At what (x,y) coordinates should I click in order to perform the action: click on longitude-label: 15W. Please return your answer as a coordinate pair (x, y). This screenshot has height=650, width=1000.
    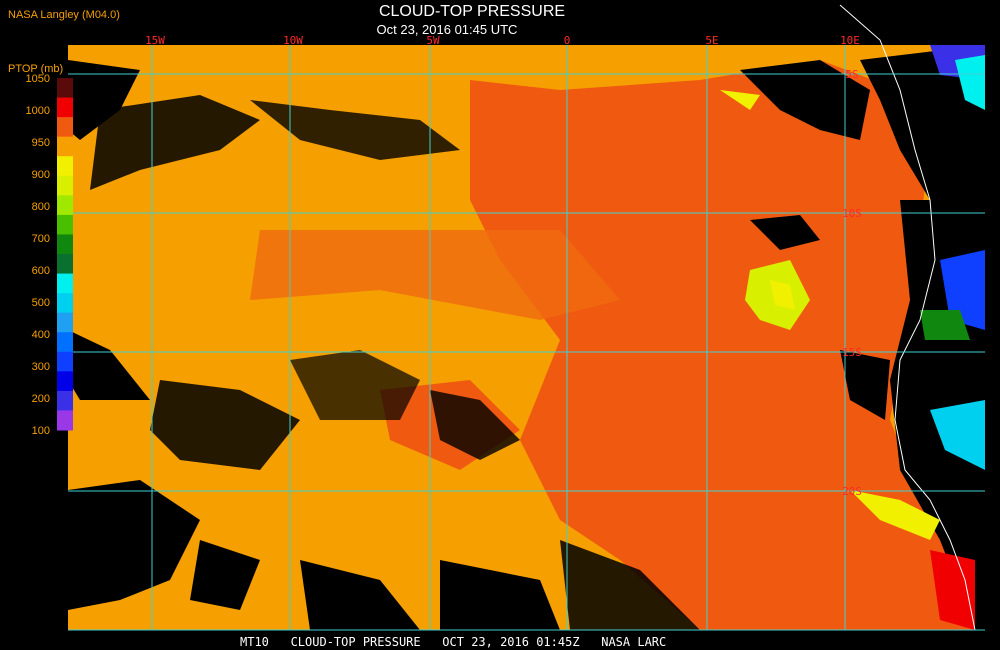
    Looking at the image, I should click on (155, 40).